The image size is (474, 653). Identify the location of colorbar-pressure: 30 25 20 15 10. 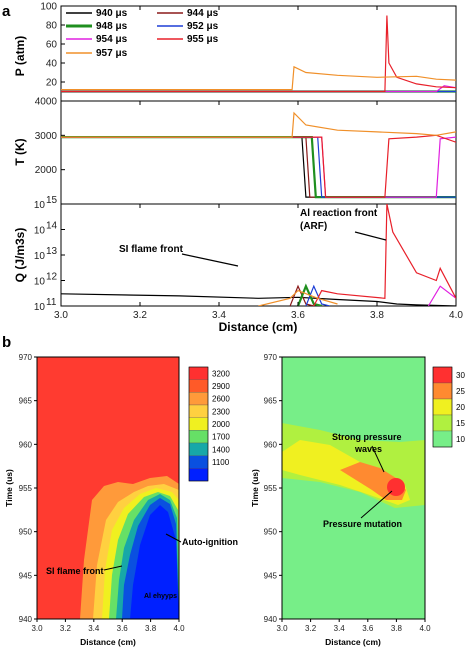
(448, 407).